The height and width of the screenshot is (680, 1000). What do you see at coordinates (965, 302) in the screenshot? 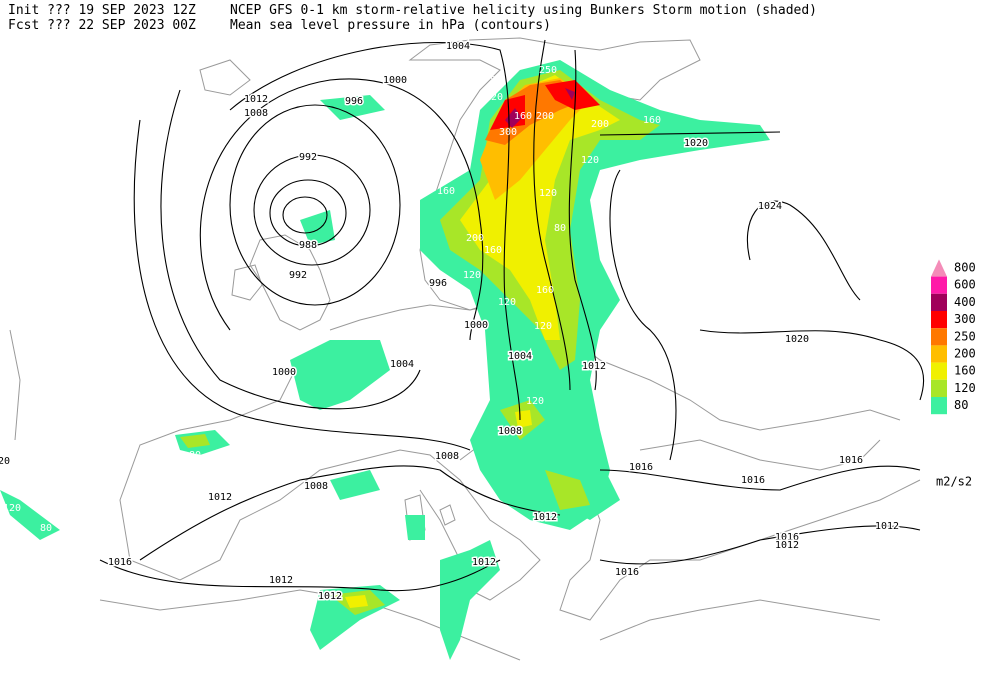
I see `legend-label: 400` at bounding box center [965, 302].